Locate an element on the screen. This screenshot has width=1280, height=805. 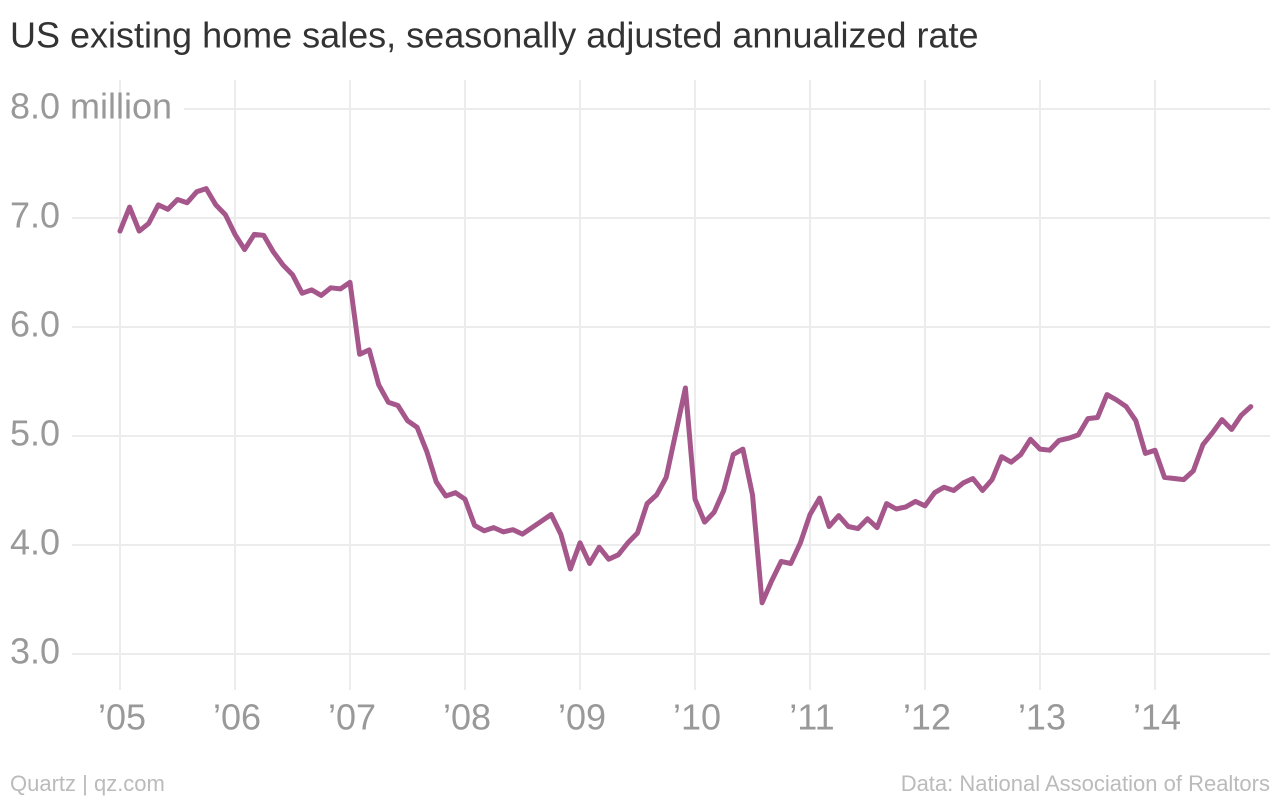
x-tick-label: ’08 is located at coordinates (467, 717).